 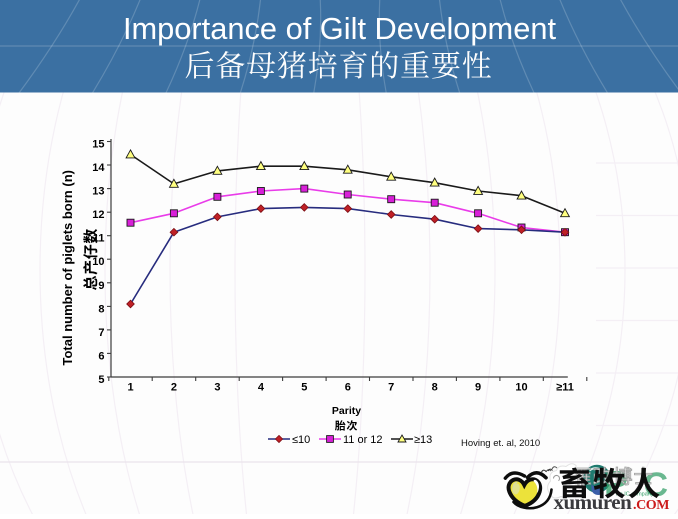 I want to click on svg-text: ≥11, so click(x=565, y=388).